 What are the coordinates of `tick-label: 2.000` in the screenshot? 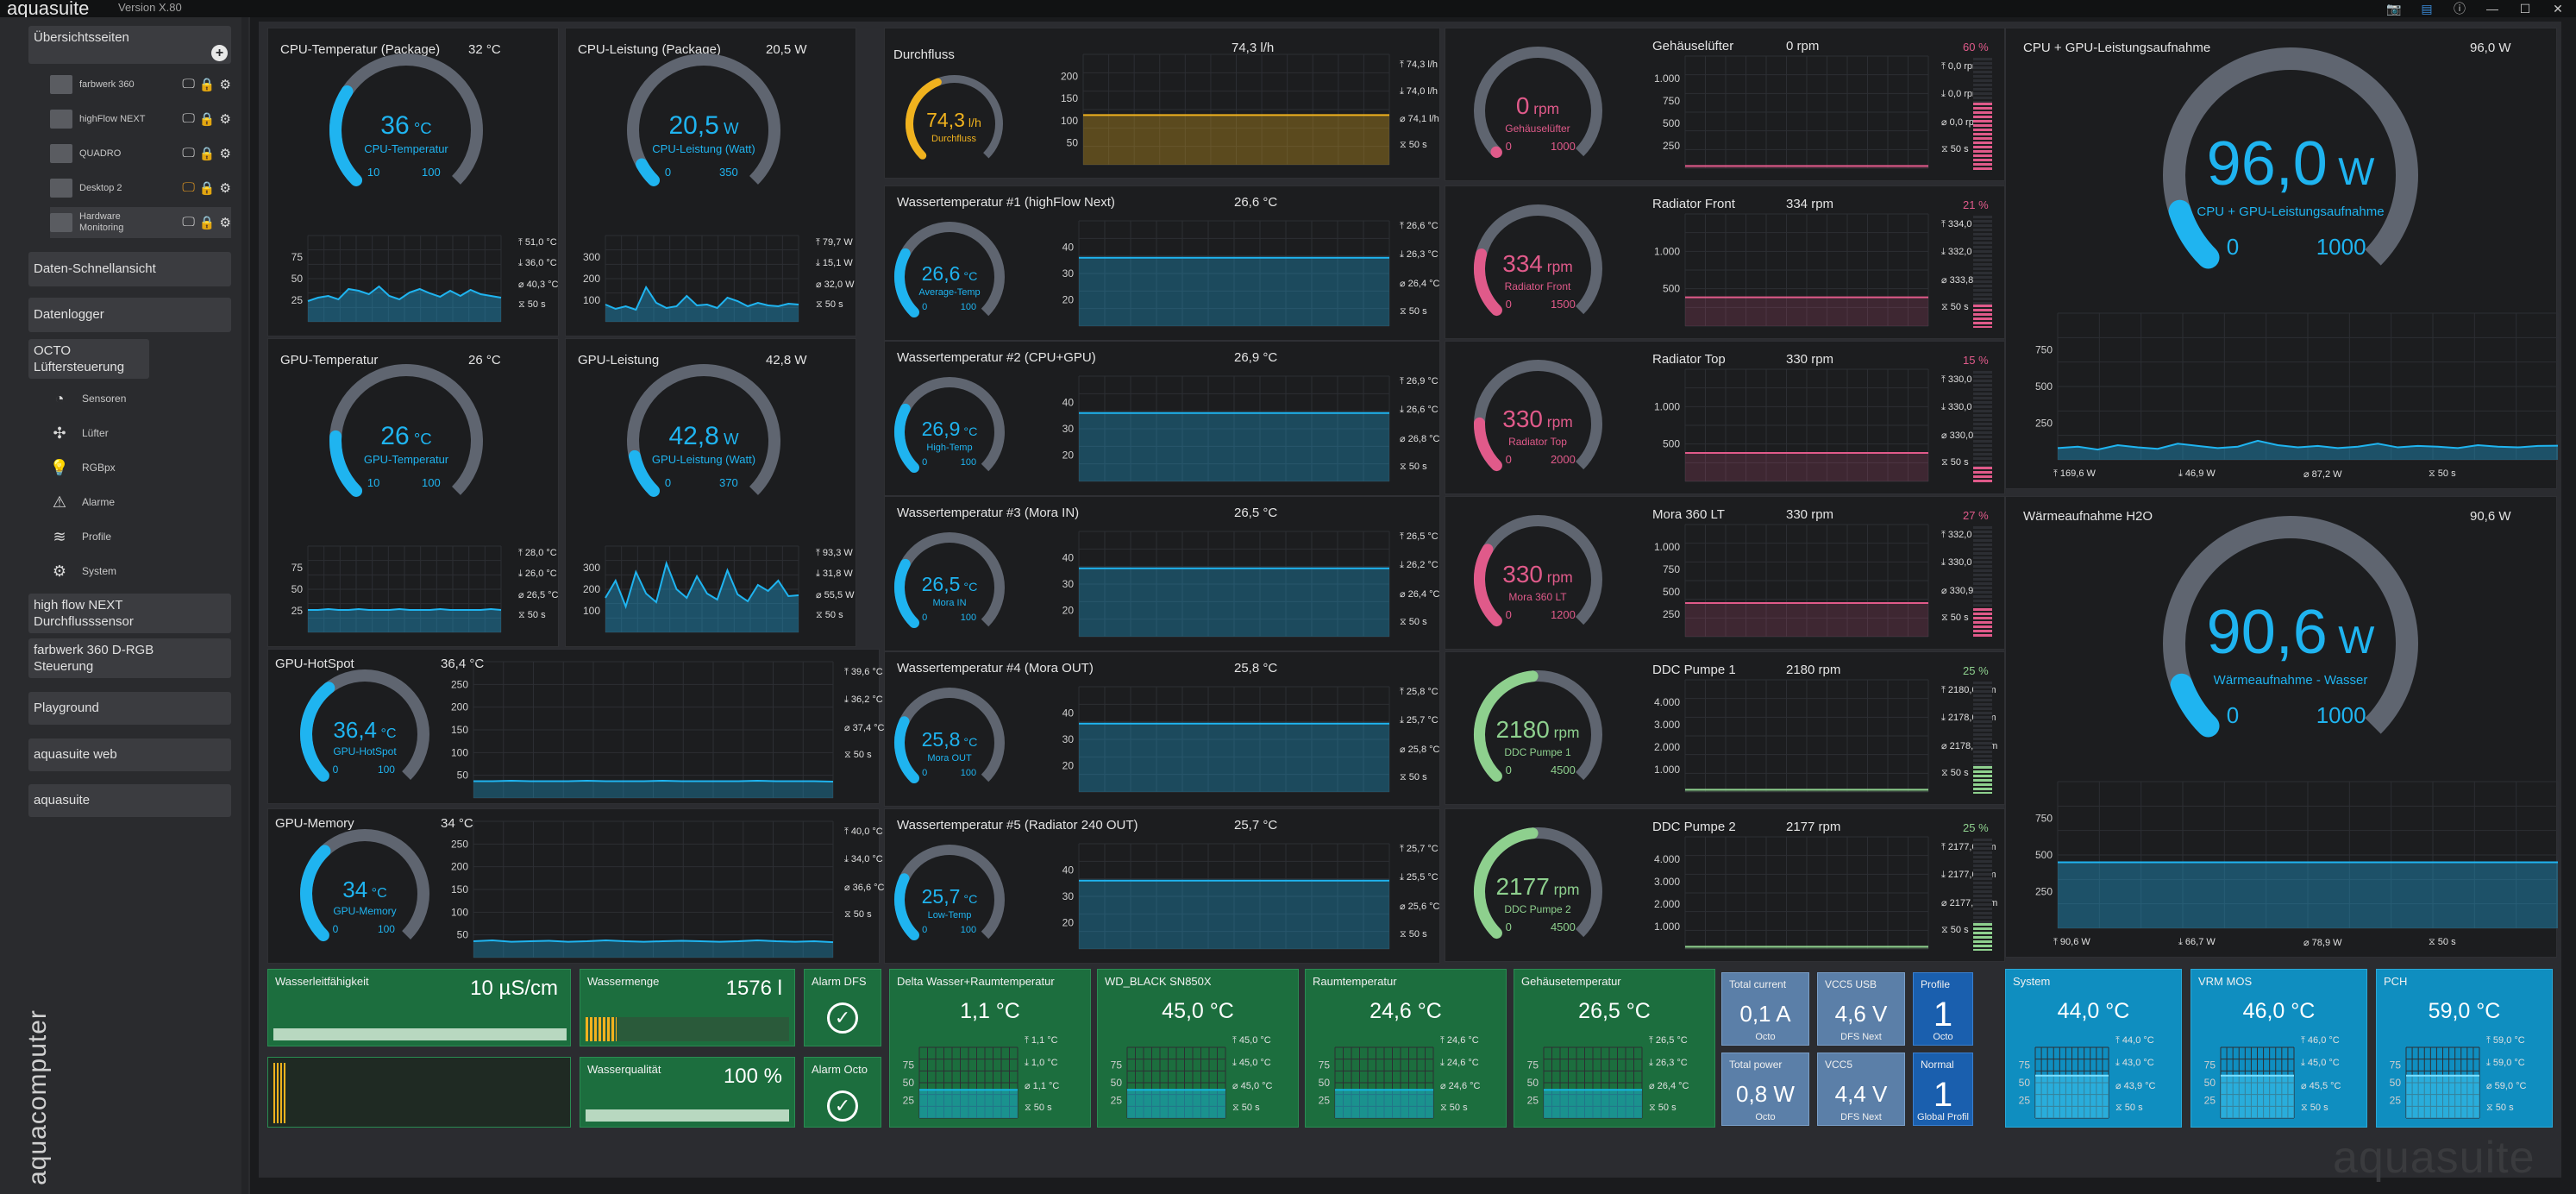 It's located at (1667, 747).